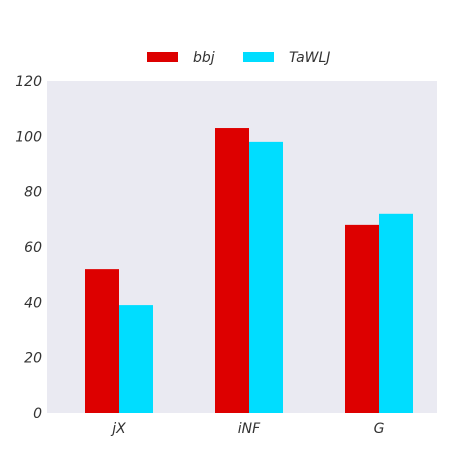  Describe the element at coordinates (136, 359) in the screenshot. I see `bar-TaWLJ-jX` at that location.